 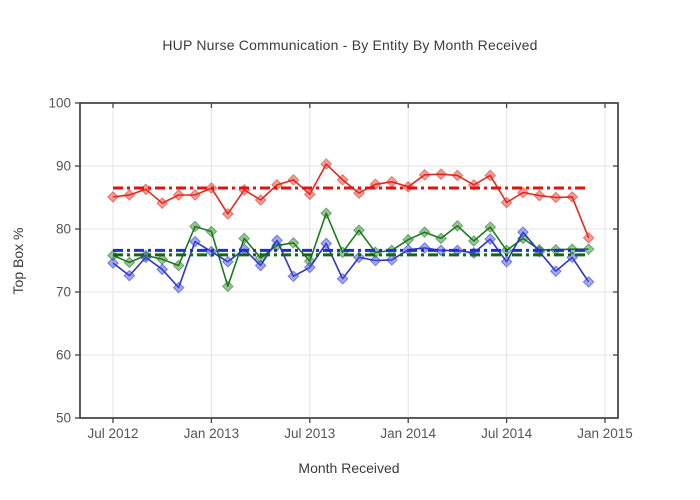 What do you see at coordinates (408, 433) in the screenshot?
I see `x-tick-label: Jan 2014` at bounding box center [408, 433].